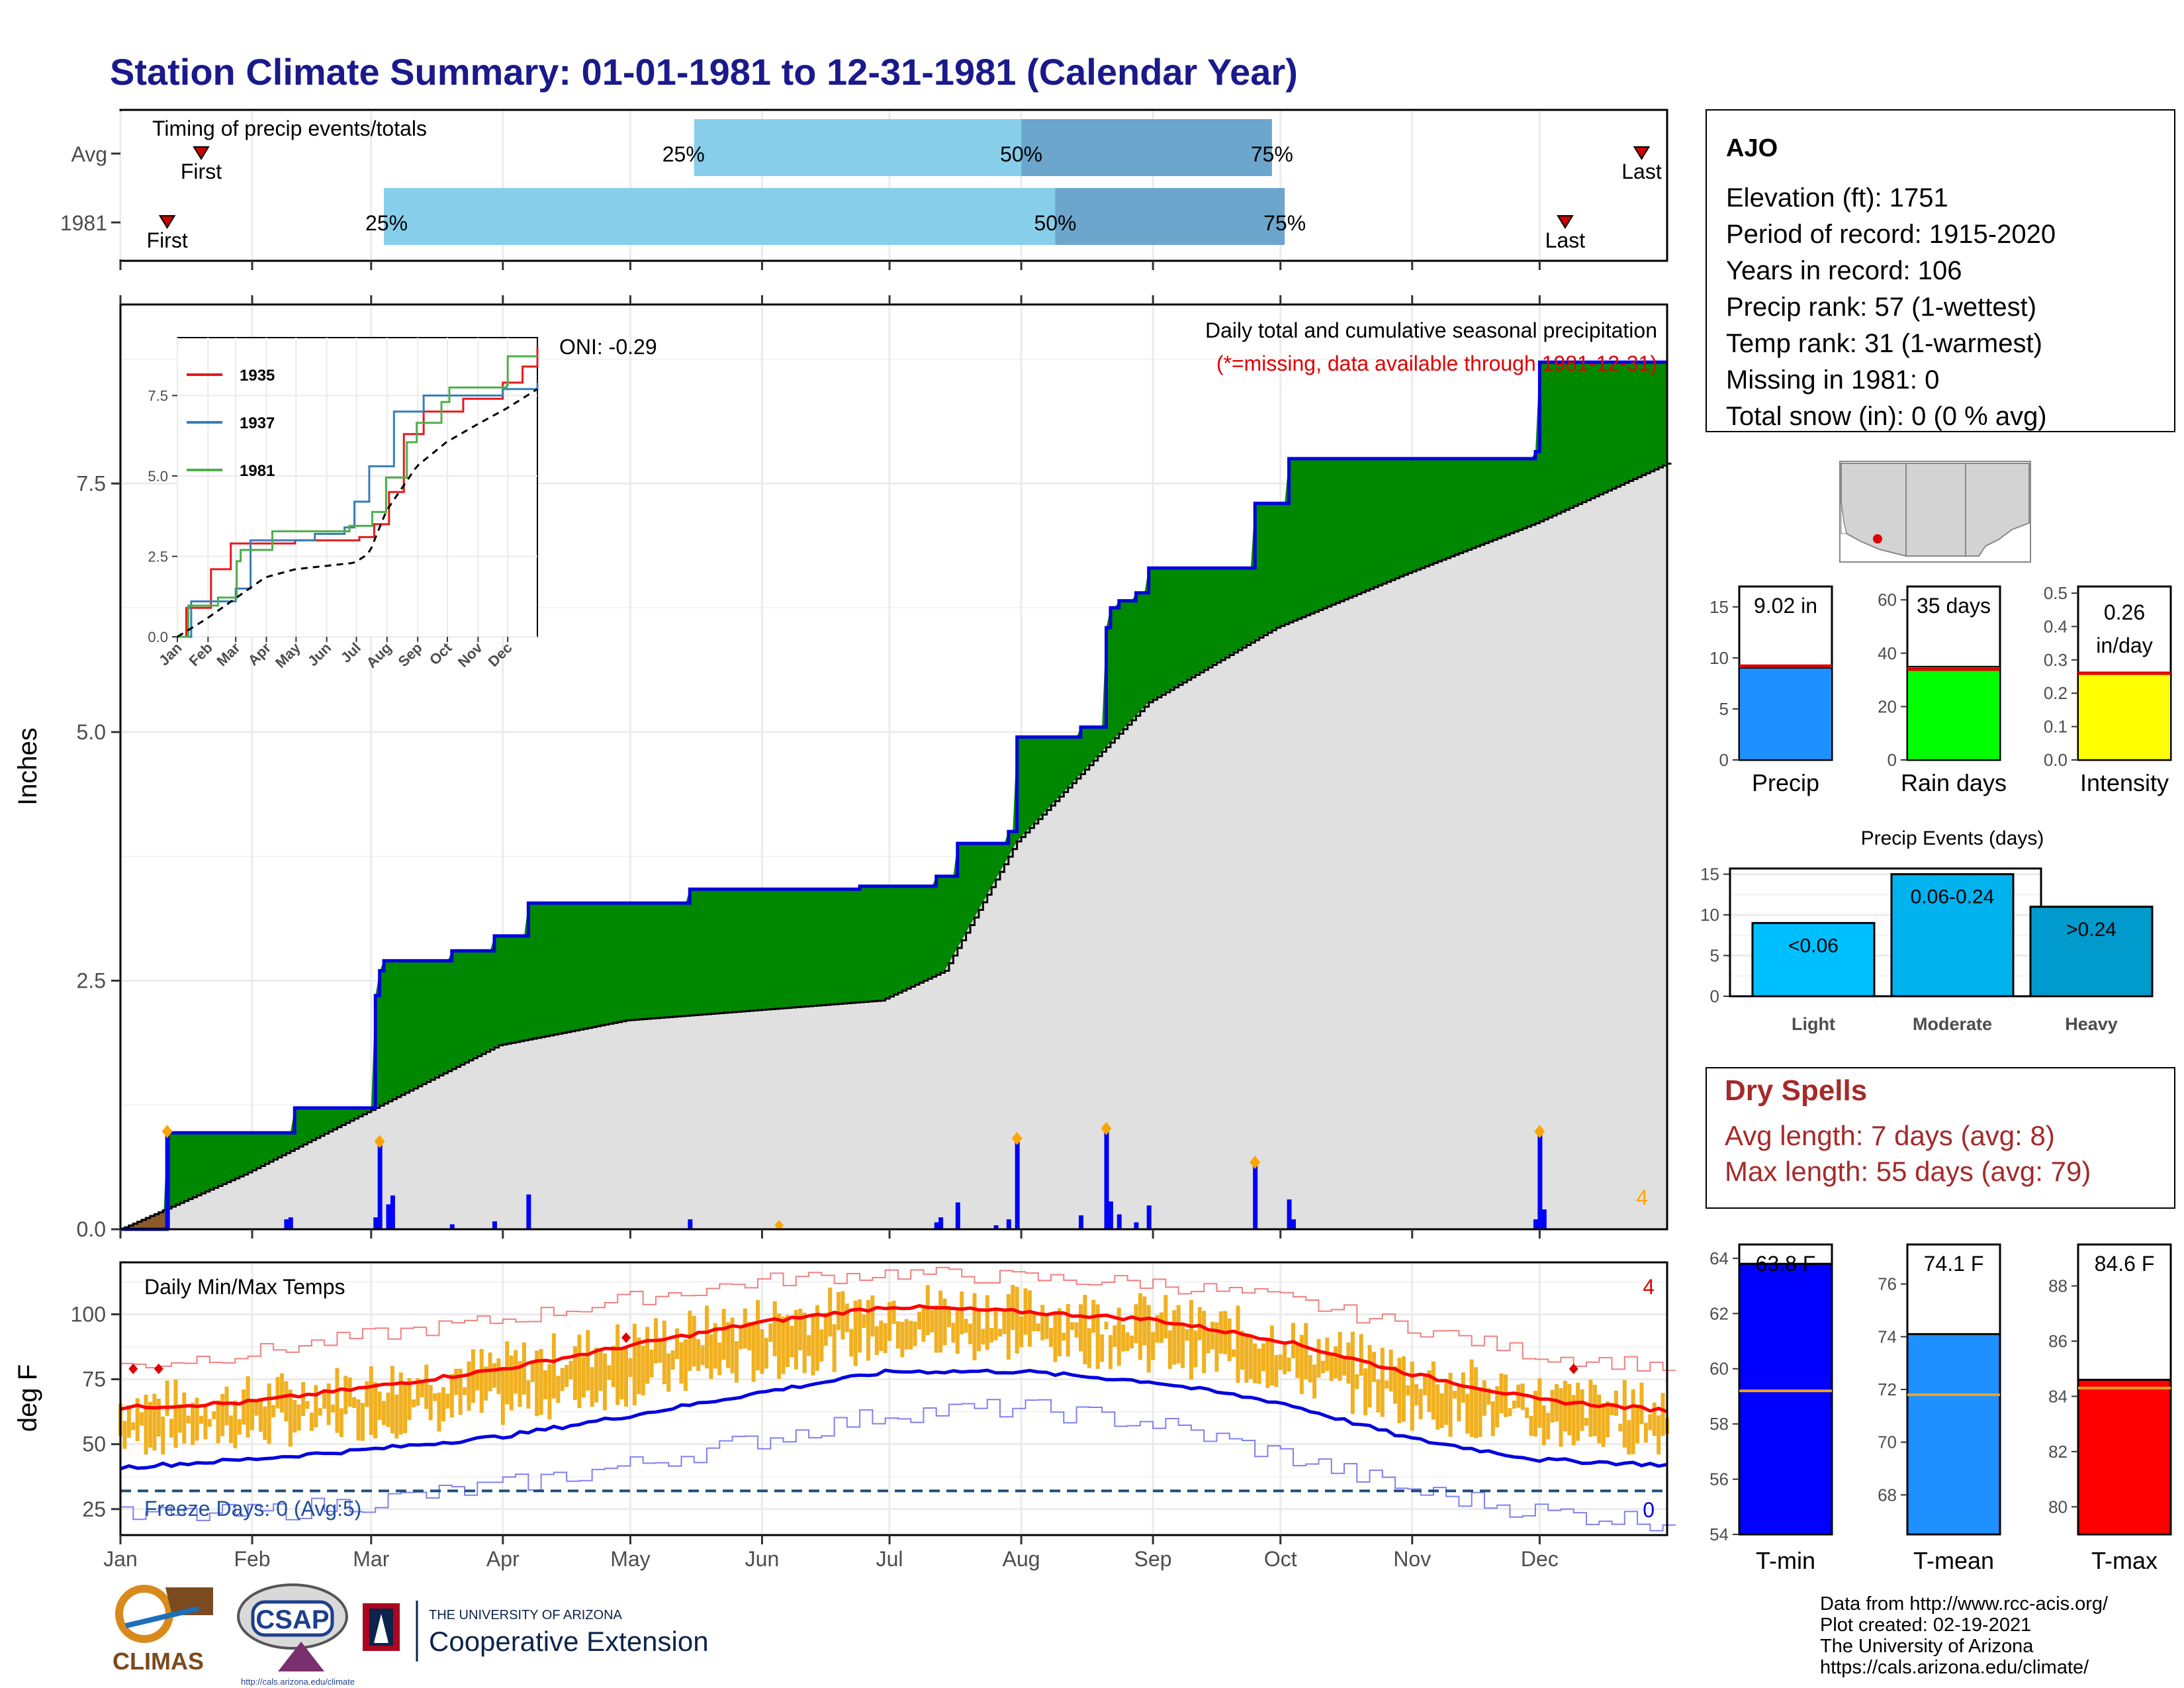  Describe the element at coordinates (1719, 1424) in the screenshot. I see `y-tick-label: 58` at that location.